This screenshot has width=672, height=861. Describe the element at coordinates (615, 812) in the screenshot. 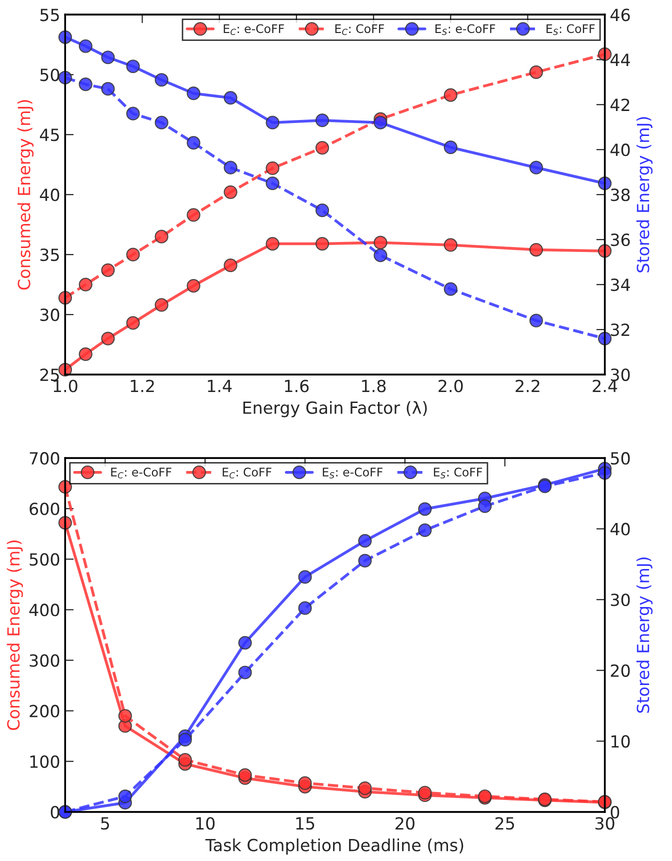

I see `y2-tick-label: 0` at that location.